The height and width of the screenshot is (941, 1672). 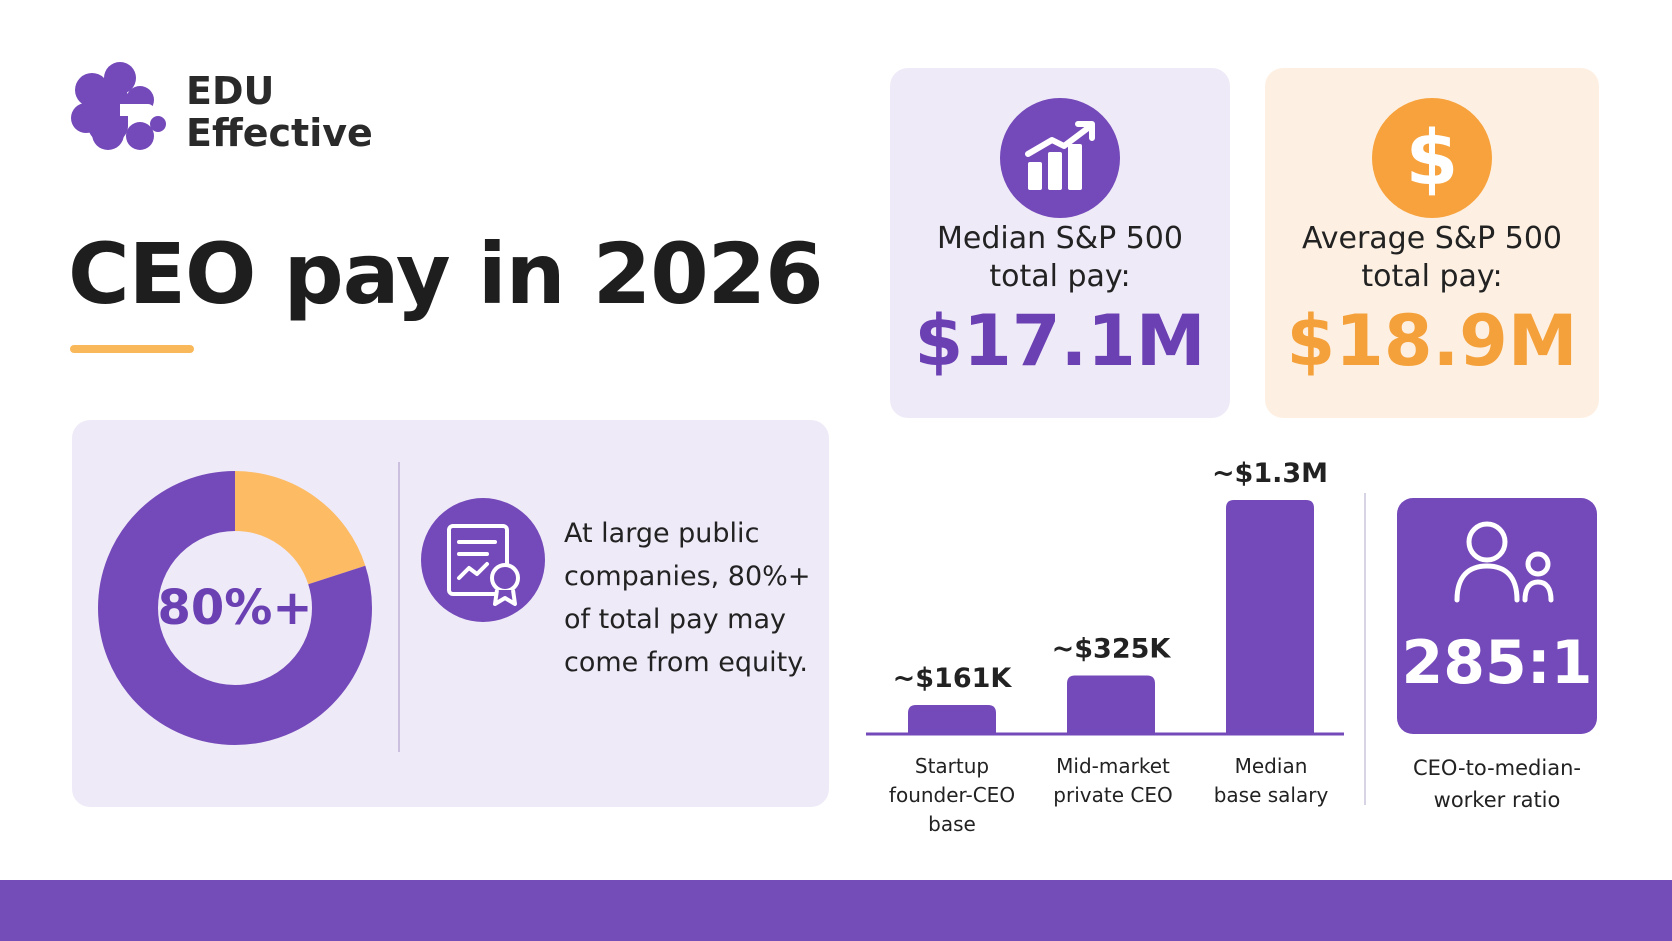 What do you see at coordinates (1497, 663) in the screenshot?
I see `ratio-value: 285:1` at bounding box center [1497, 663].